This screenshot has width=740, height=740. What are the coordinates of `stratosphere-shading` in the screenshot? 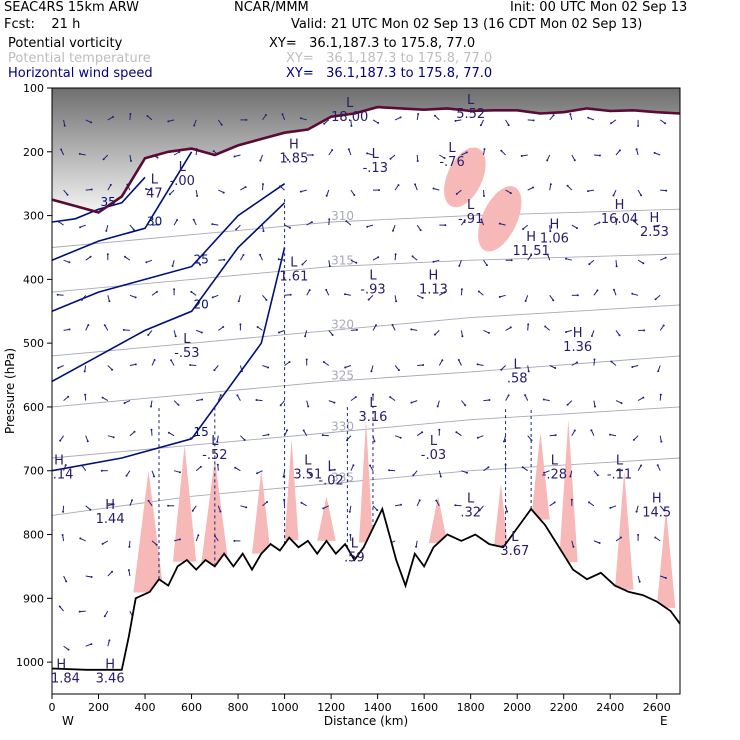 It's located at (366, 150).